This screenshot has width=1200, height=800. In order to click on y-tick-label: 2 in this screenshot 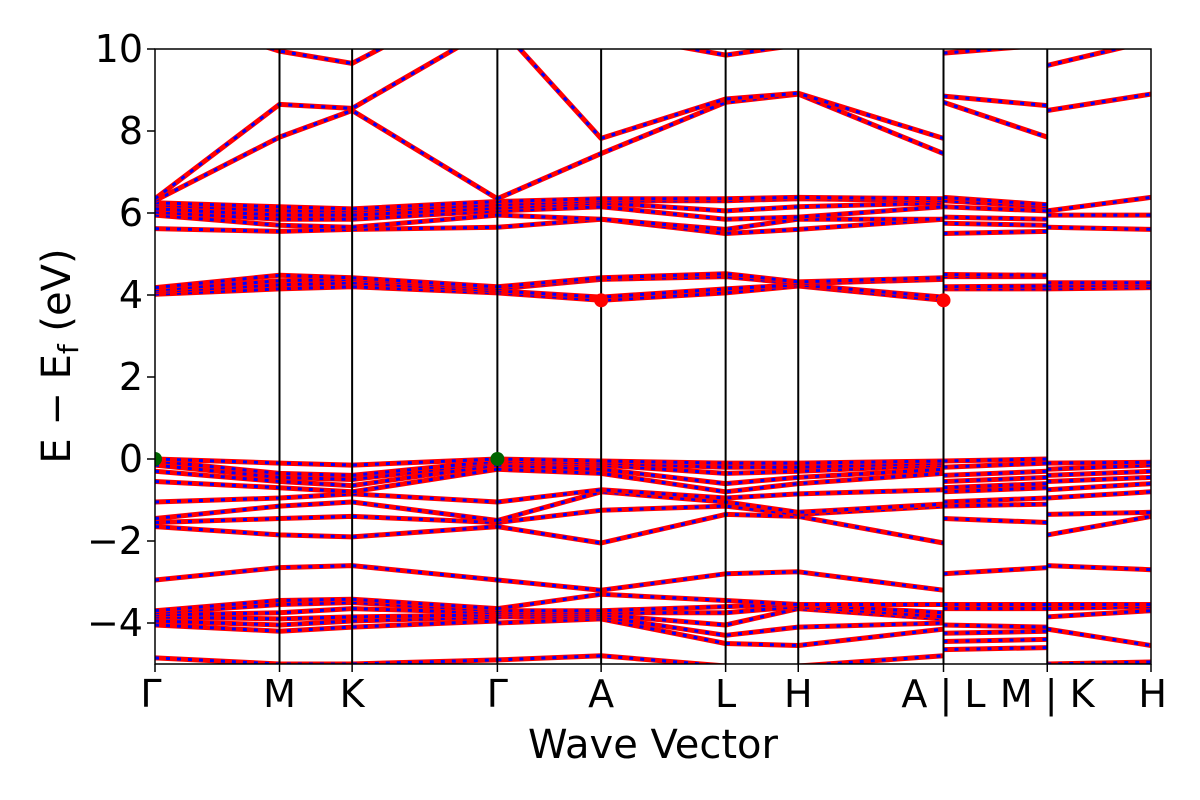, I will do `click(131, 377)`.